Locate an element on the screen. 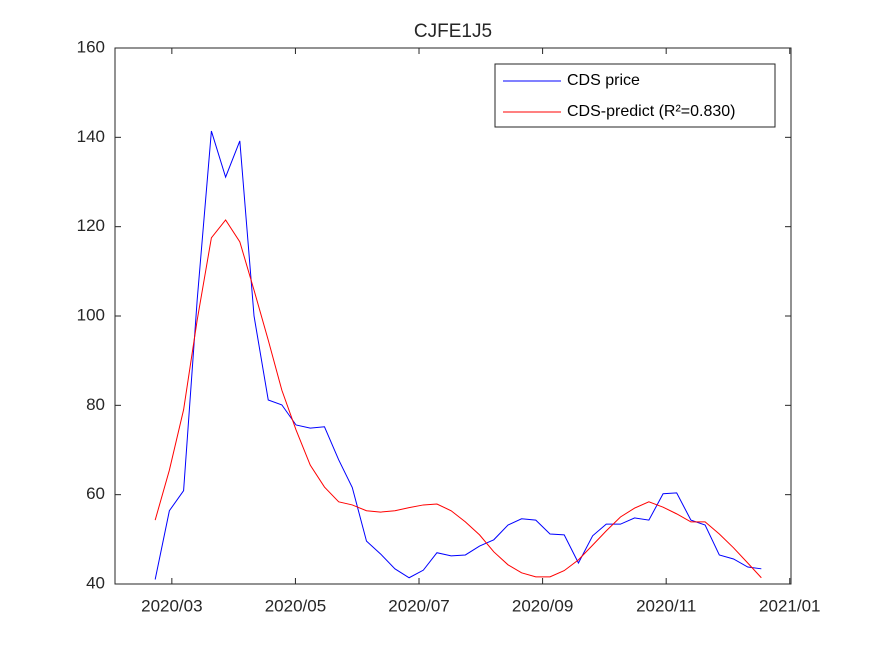  y-tick-label: 100 is located at coordinates (91, 314).